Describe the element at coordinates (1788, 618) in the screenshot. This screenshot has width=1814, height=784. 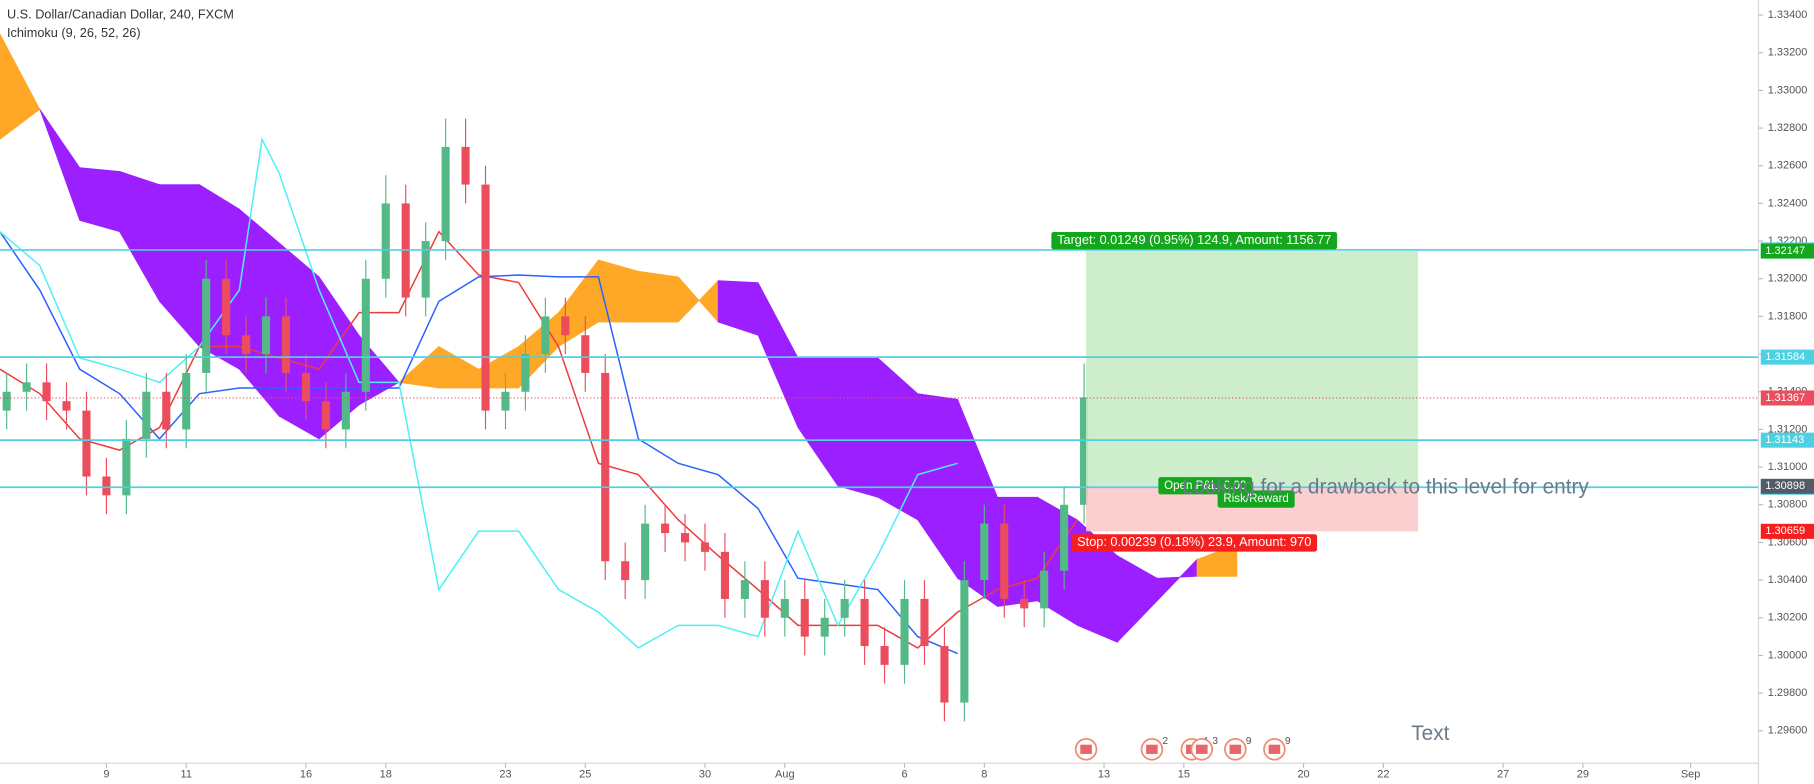
I see `y-tick-label: 1.30200` at that location.